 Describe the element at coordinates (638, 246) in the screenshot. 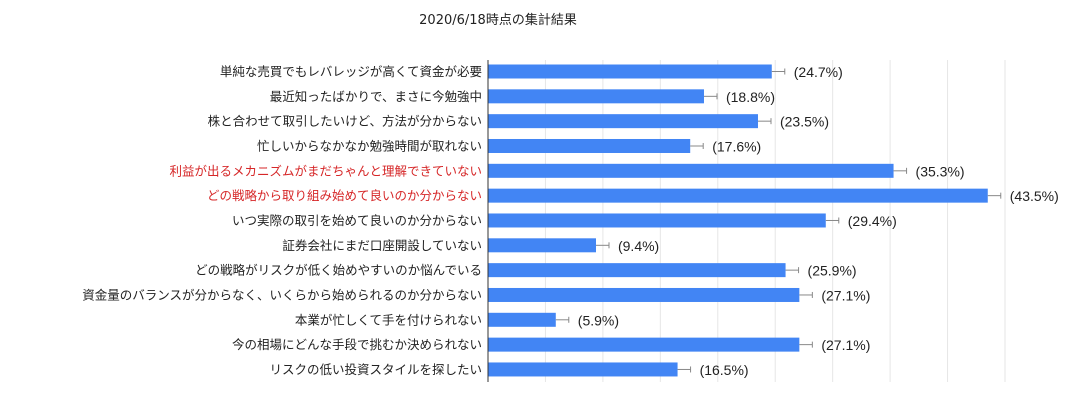

I see `value-label: (9.4%)` at that location.